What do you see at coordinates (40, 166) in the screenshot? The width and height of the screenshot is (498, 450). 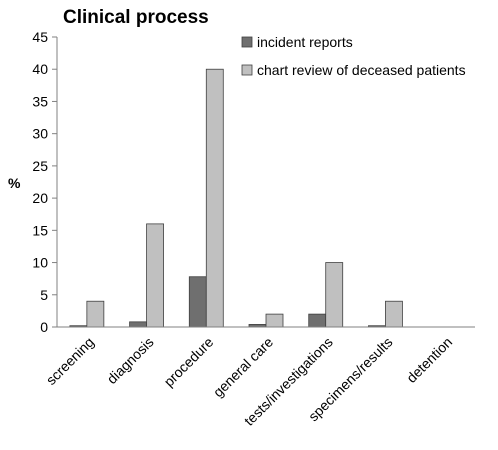 I see `y-tick-label: 25` at bounding box center [40, 166].